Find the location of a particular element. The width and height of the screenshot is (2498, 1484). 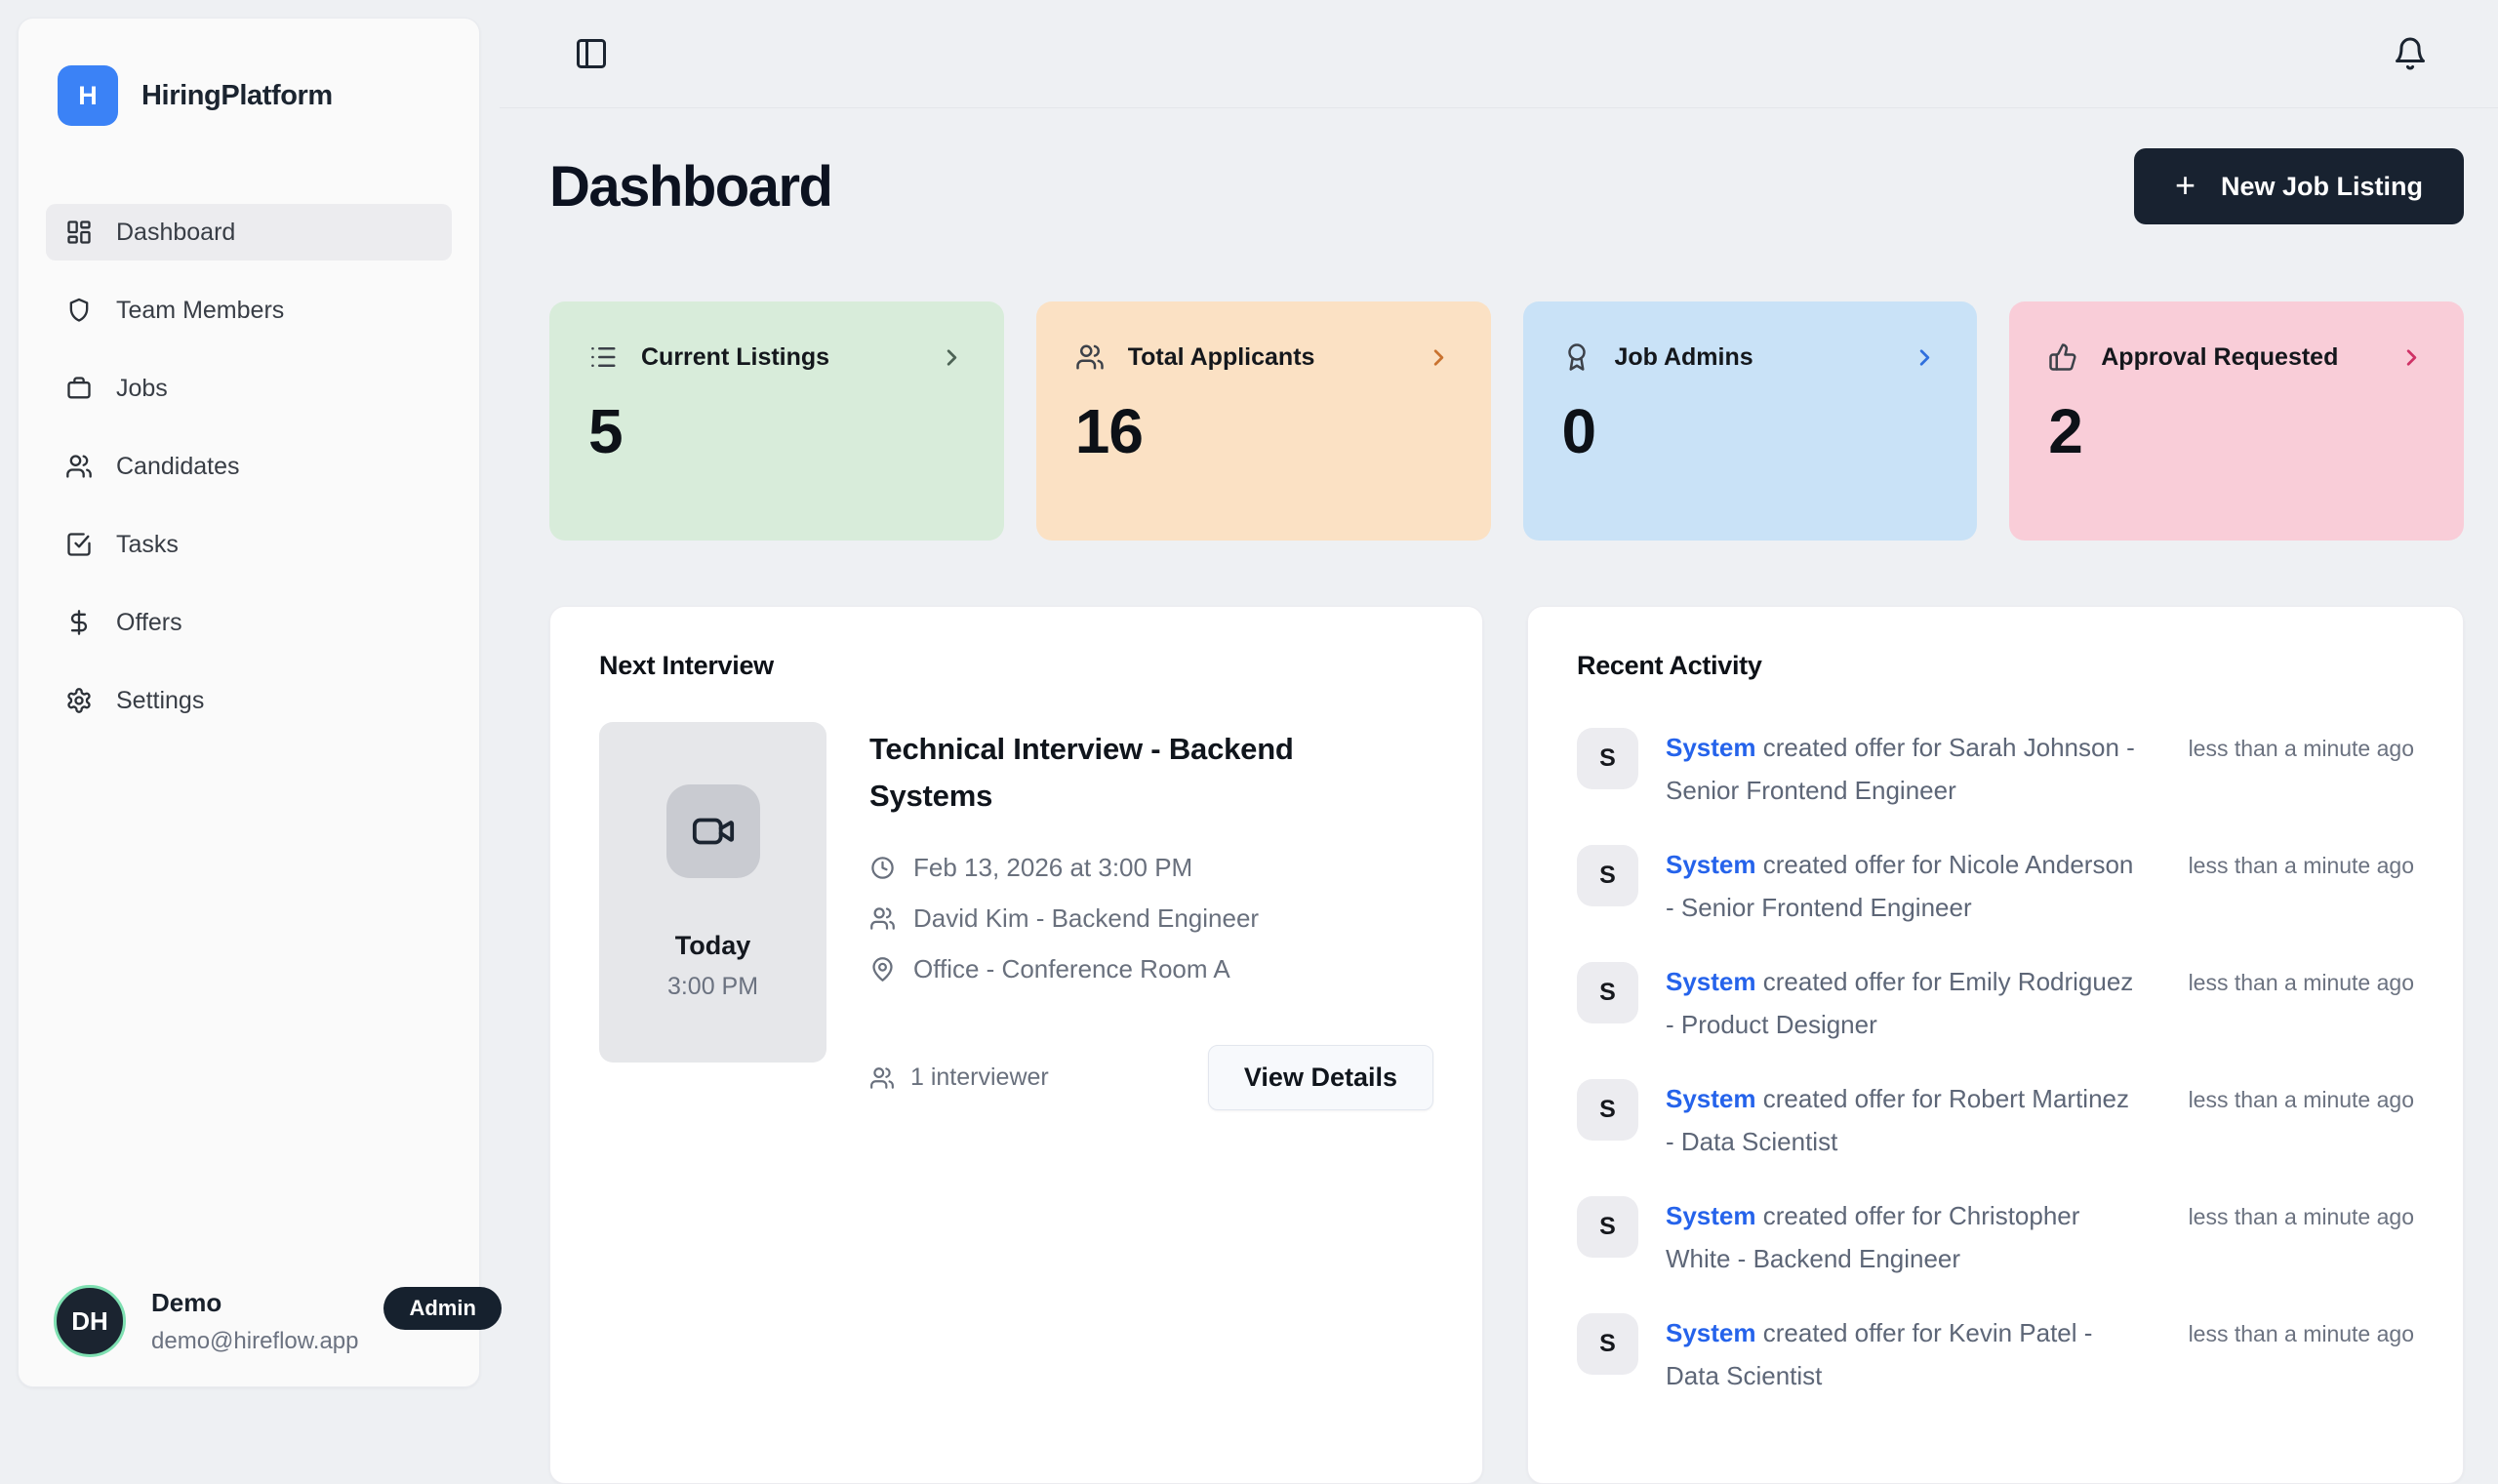

video-icon-box is located at coordinates (712, 830).